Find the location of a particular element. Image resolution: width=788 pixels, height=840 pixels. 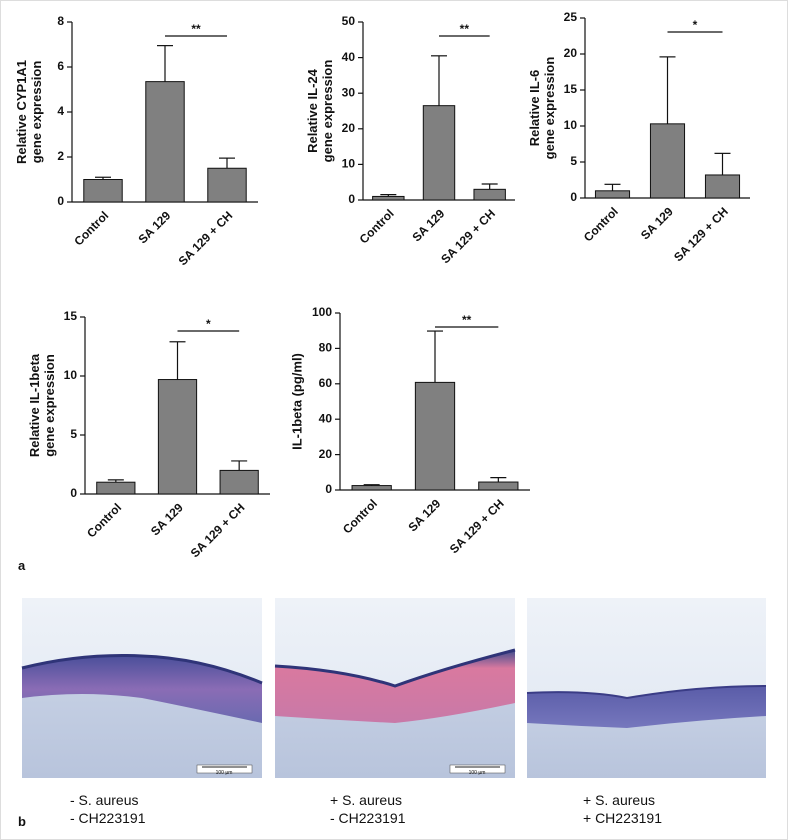

y-tick-label: 25 is located at coordinates (571, 17).